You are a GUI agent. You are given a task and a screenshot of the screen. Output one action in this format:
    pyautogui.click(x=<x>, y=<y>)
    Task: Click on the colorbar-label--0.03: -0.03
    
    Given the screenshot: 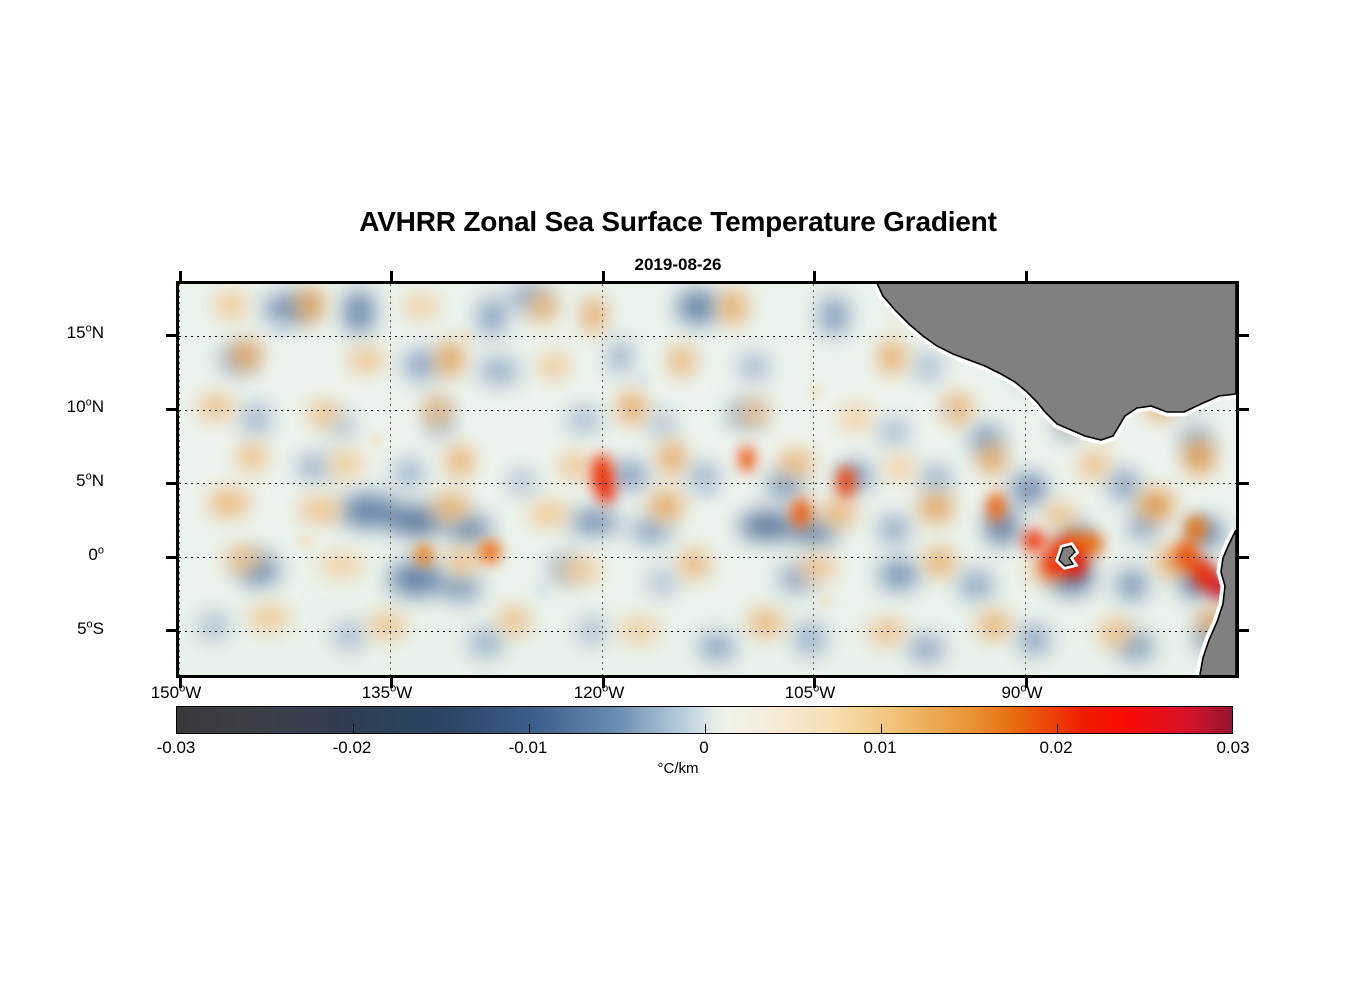 What is the action you would take?
    pyautogui.click(x=176, y=747)
    